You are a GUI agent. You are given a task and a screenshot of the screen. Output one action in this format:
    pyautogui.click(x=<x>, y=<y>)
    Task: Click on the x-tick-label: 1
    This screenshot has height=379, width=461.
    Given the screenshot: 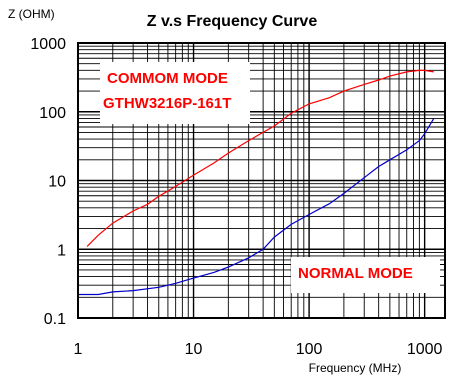 What is the action you would take?
    pyautogui.click(x=78, y=349)
    